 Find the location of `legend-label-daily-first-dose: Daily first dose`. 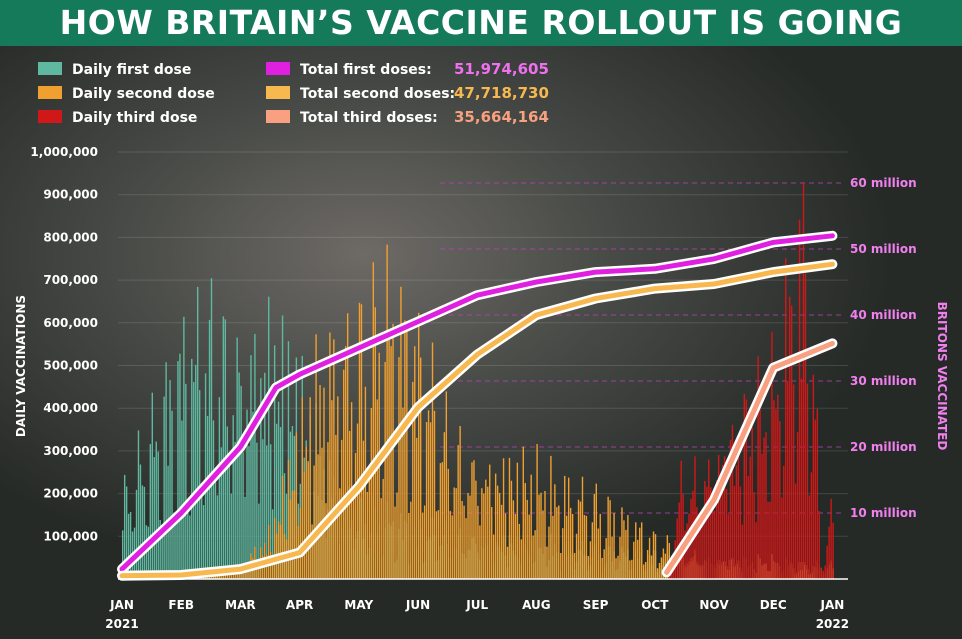

legend-label-daily-first-dose: Daily first dose is located at coordinates (131, 70).